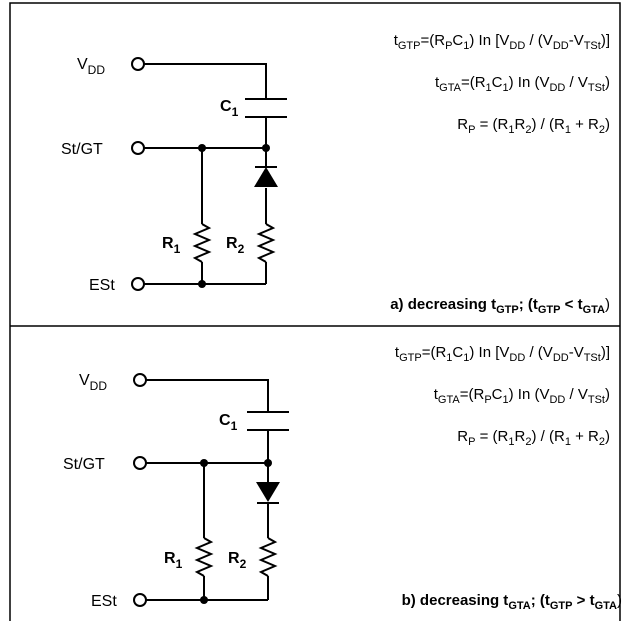 Image resolution: width=627 pixels, height=621 pixels. What do you see at coordinates (202, 243) in the screenshot?
I see `panel-a-r1-zigzag` at bounding box center [202, 243].